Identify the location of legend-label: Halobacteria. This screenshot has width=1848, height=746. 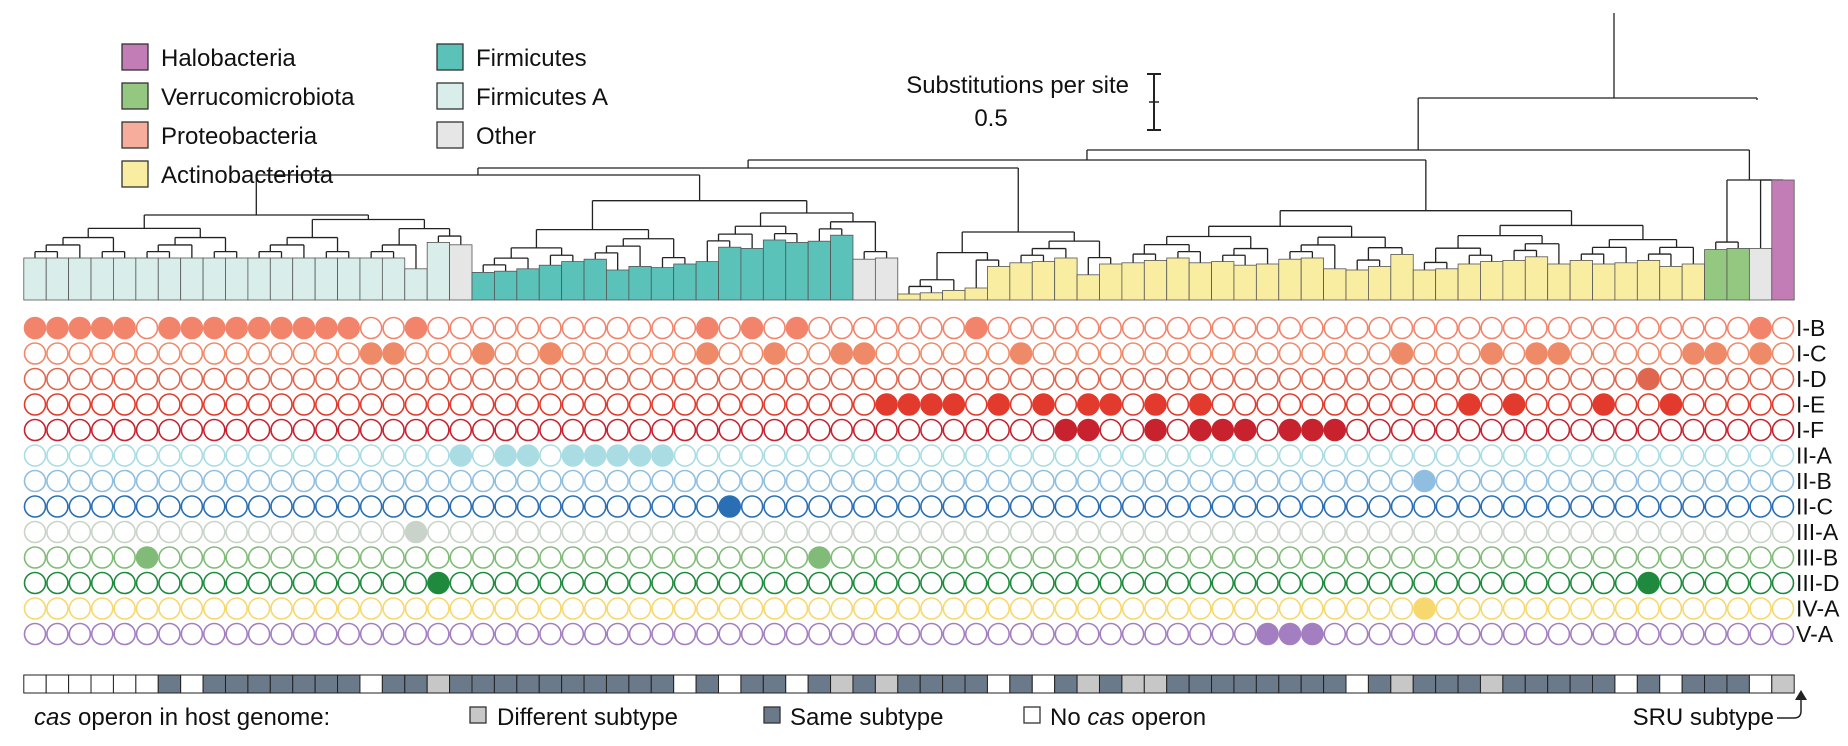
(228, 58).